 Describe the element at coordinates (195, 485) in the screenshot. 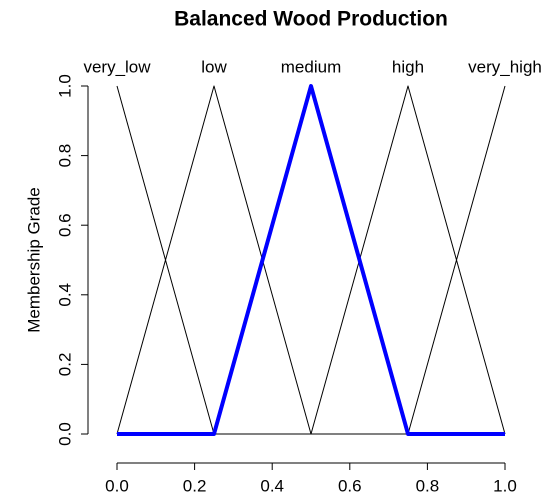

I see `x-tick-label: 0.2` at that location.